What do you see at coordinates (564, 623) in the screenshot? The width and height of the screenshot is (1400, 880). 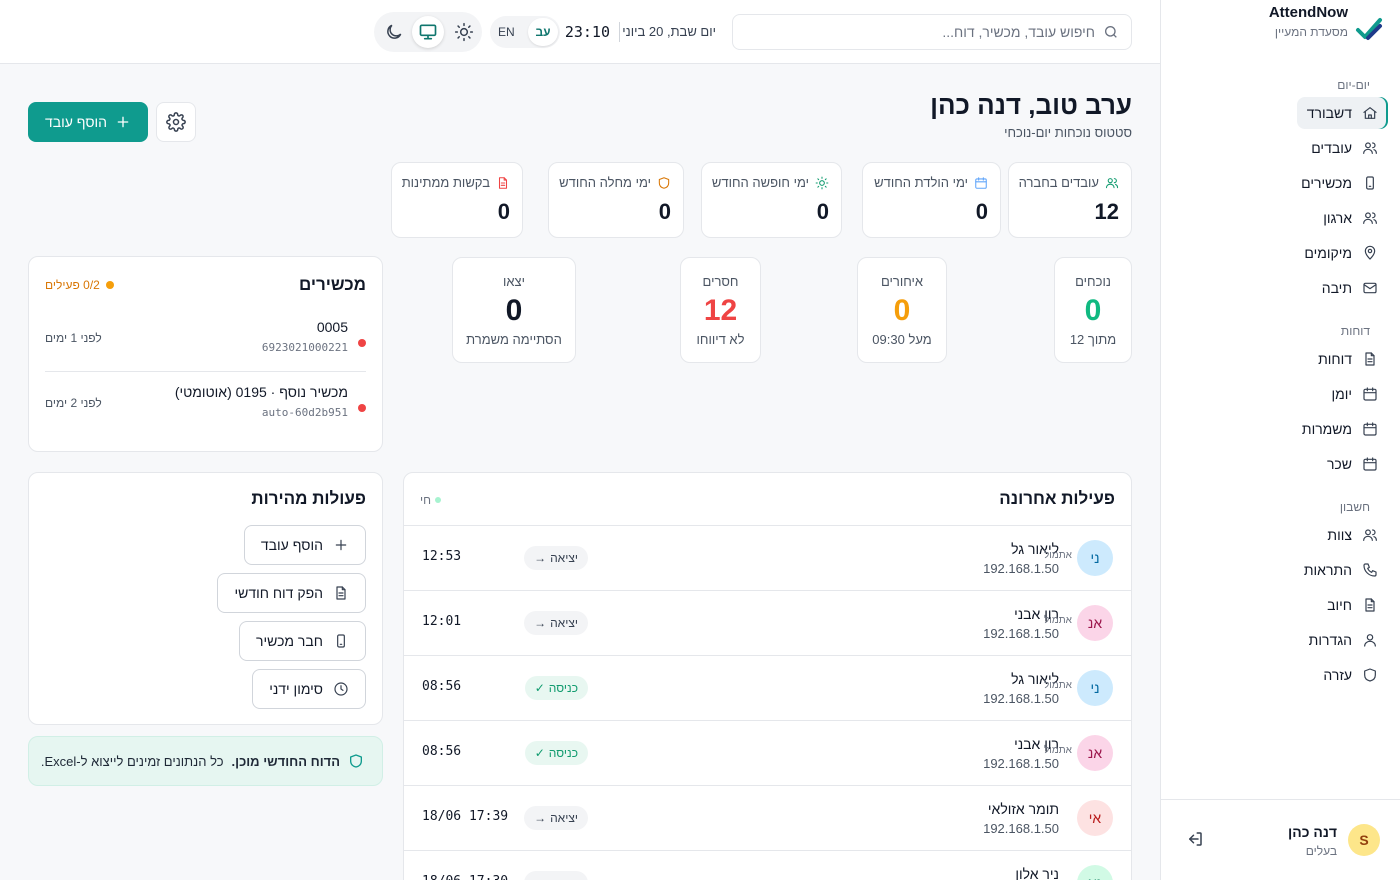 I see `status-badge-label: יציאה` at bounding box center [564, 623].